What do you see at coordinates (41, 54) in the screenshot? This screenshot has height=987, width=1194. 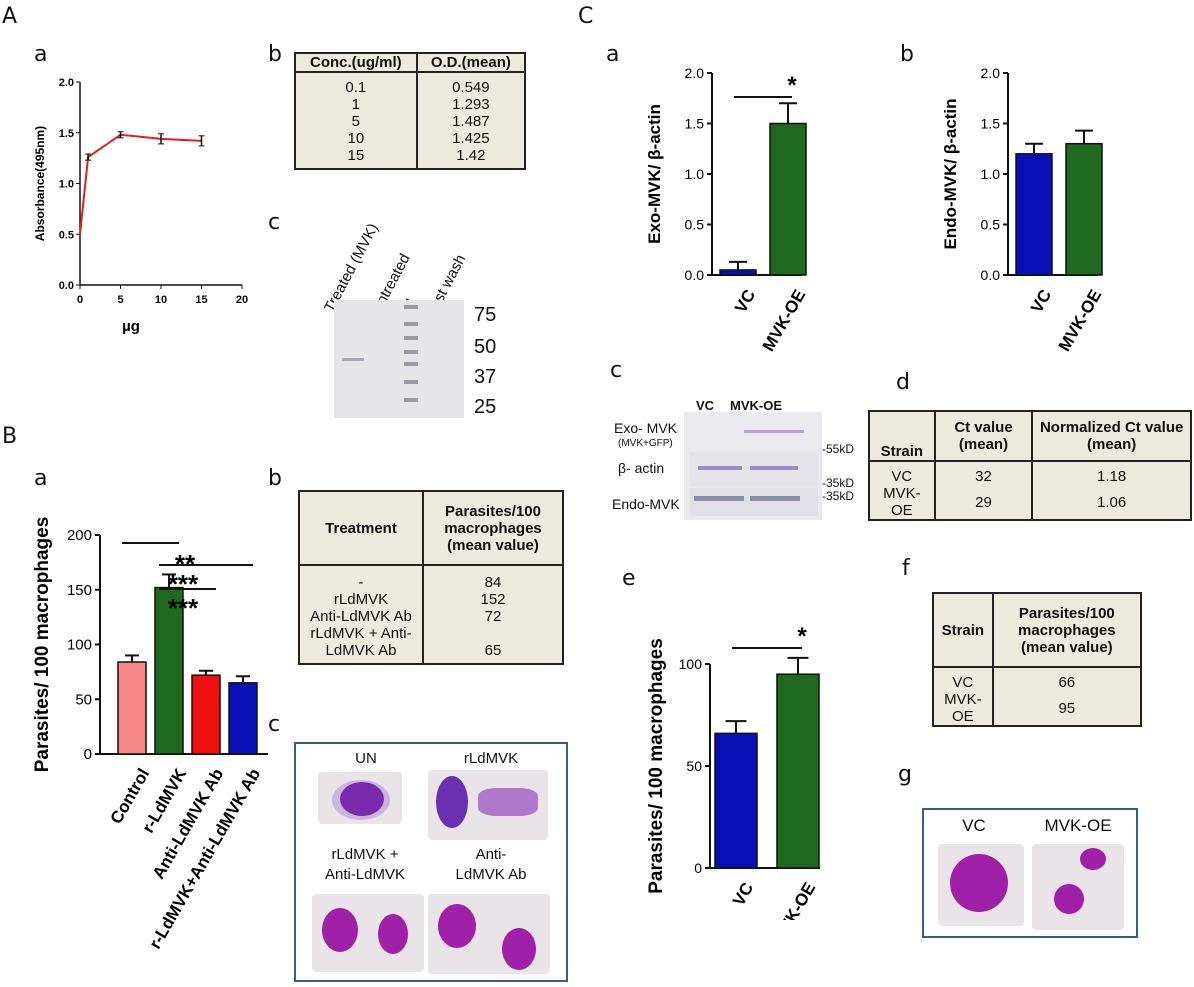 I see `sublabel-Aa: a` at bounding box center [41, 54].